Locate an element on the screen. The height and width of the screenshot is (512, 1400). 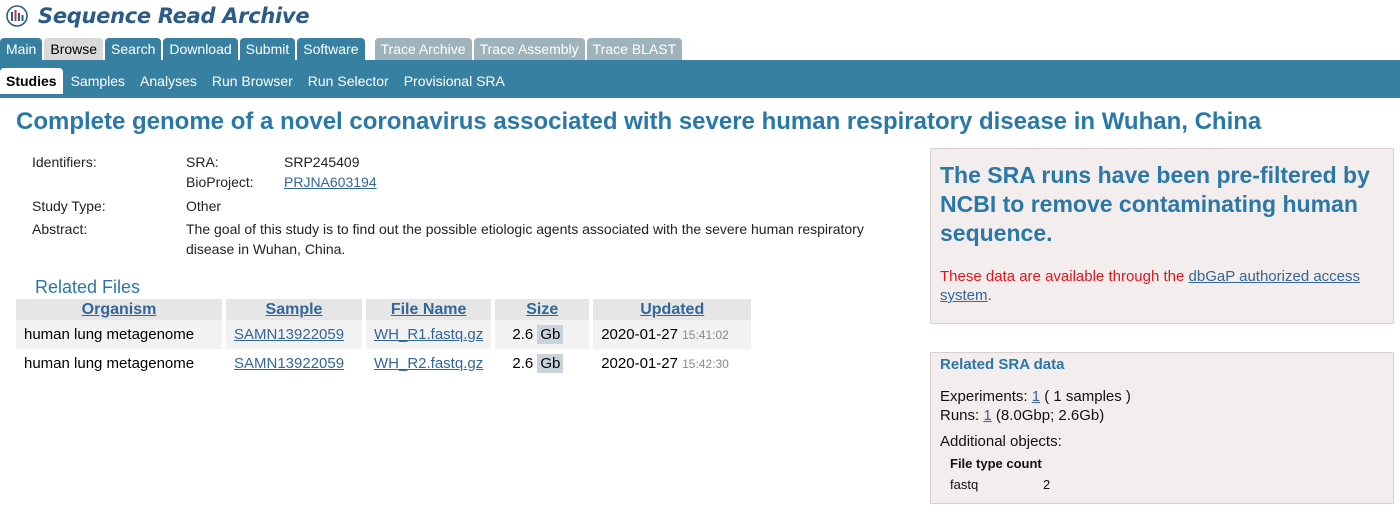
sra-label: SRA: is located at coordinates (202, 162).